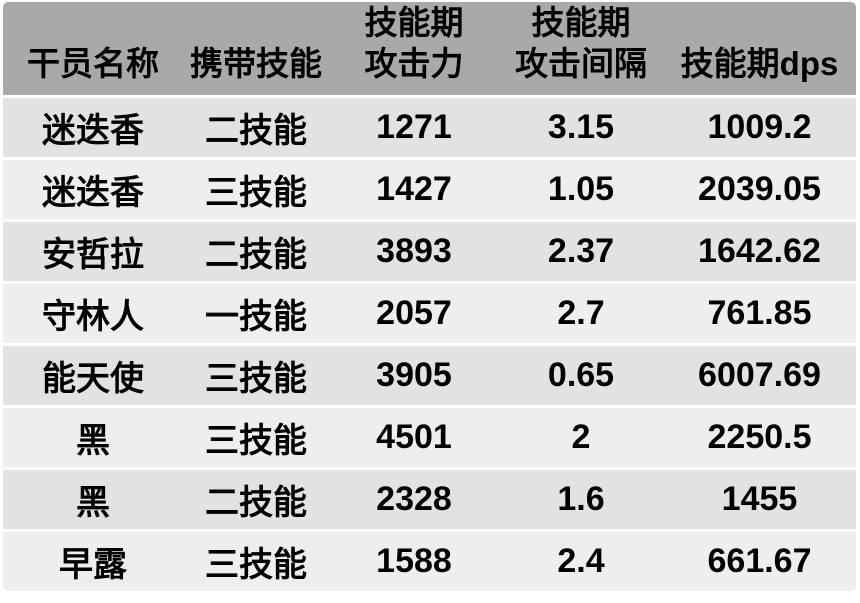 This screenshot has height=603, width=860. I want to click on column-header-carried-skill: 携带技能, so click(256, 48).